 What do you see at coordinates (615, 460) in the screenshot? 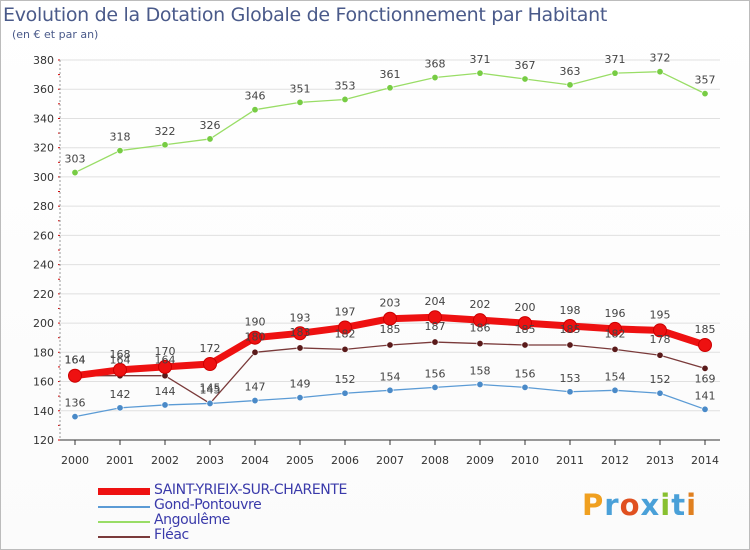
I see `x-tick-label: 2012` at bounding box center [615, 460].